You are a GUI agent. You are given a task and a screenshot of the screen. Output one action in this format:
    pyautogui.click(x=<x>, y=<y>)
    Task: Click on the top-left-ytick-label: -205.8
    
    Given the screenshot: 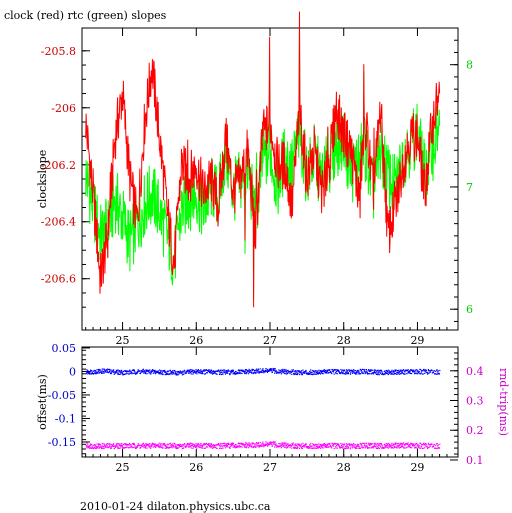 What is the action you would take?
    pyautogui.click(x=58, y=51)
    